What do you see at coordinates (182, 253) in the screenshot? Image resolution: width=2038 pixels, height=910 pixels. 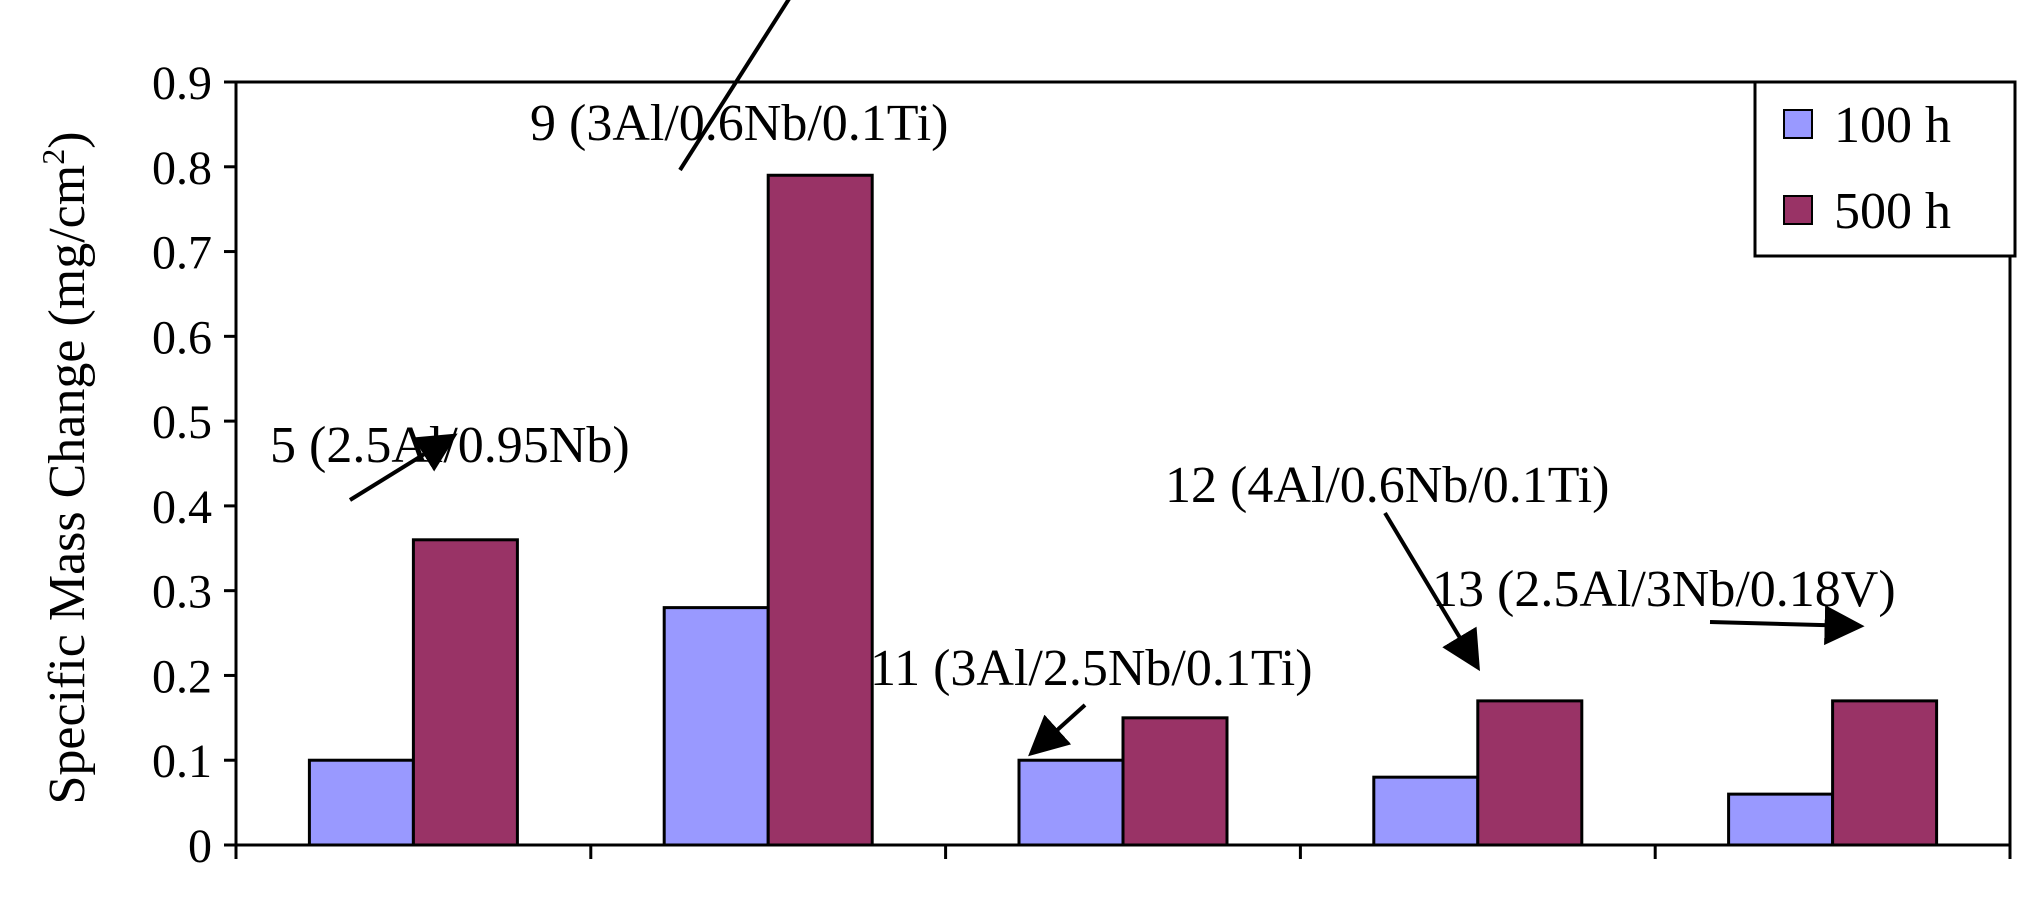 I see `y-tick-label: 0.7` at bounding box center [182, 253].